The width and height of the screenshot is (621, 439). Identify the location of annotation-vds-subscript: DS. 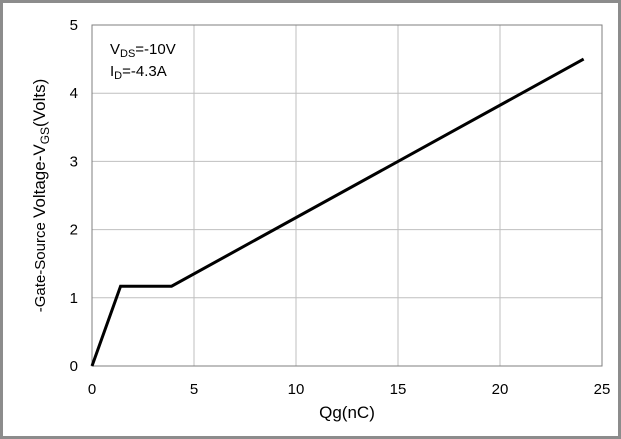
(127, 54).